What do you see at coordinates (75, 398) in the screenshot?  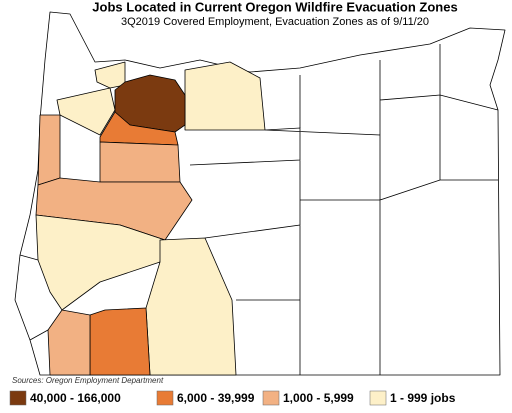 I see `legend-label: 40,000 - 166,000` at bounding box center [75, 398].